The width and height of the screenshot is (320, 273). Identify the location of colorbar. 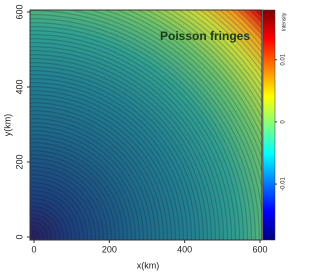
(269, 125).